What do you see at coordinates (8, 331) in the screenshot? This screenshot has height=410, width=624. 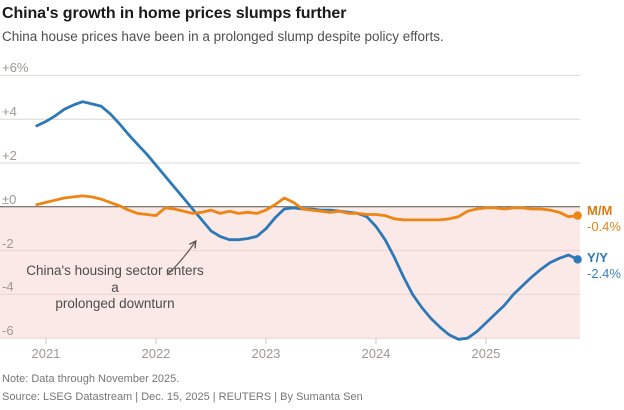 I see `y-tick-label: -6` at bounding box center [8, 331].